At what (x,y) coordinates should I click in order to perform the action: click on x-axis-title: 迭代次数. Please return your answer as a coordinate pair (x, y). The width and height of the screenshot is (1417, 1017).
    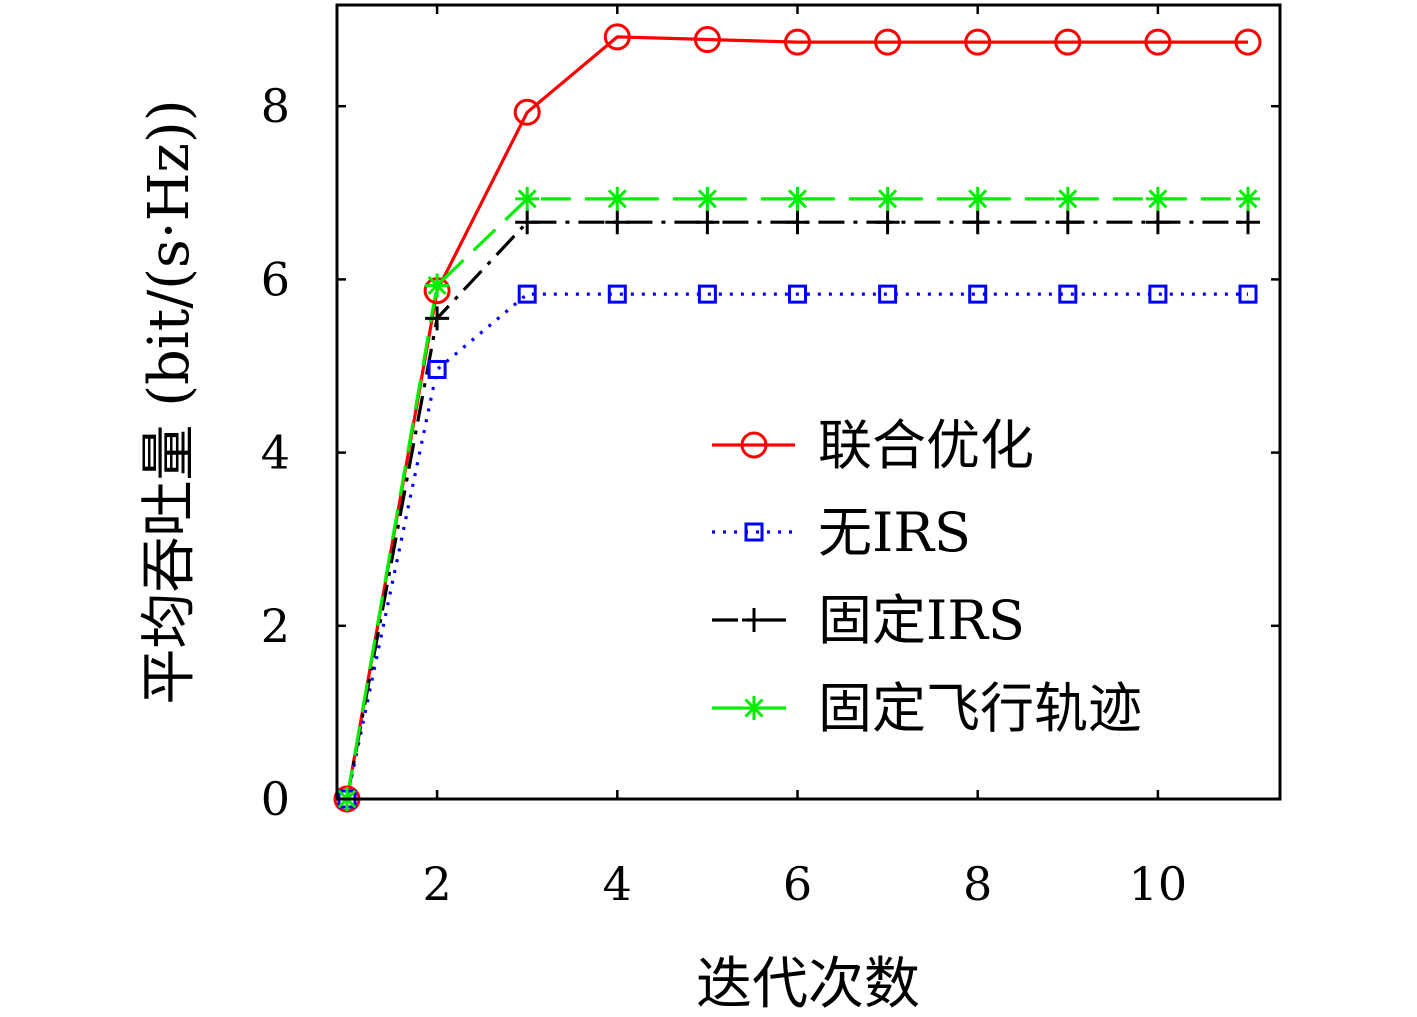
    Looking at the image, I should click on (808, 984).